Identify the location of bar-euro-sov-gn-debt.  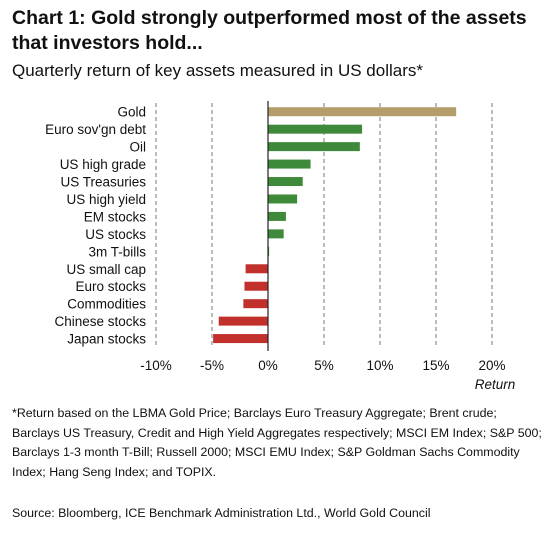
(315, 129).